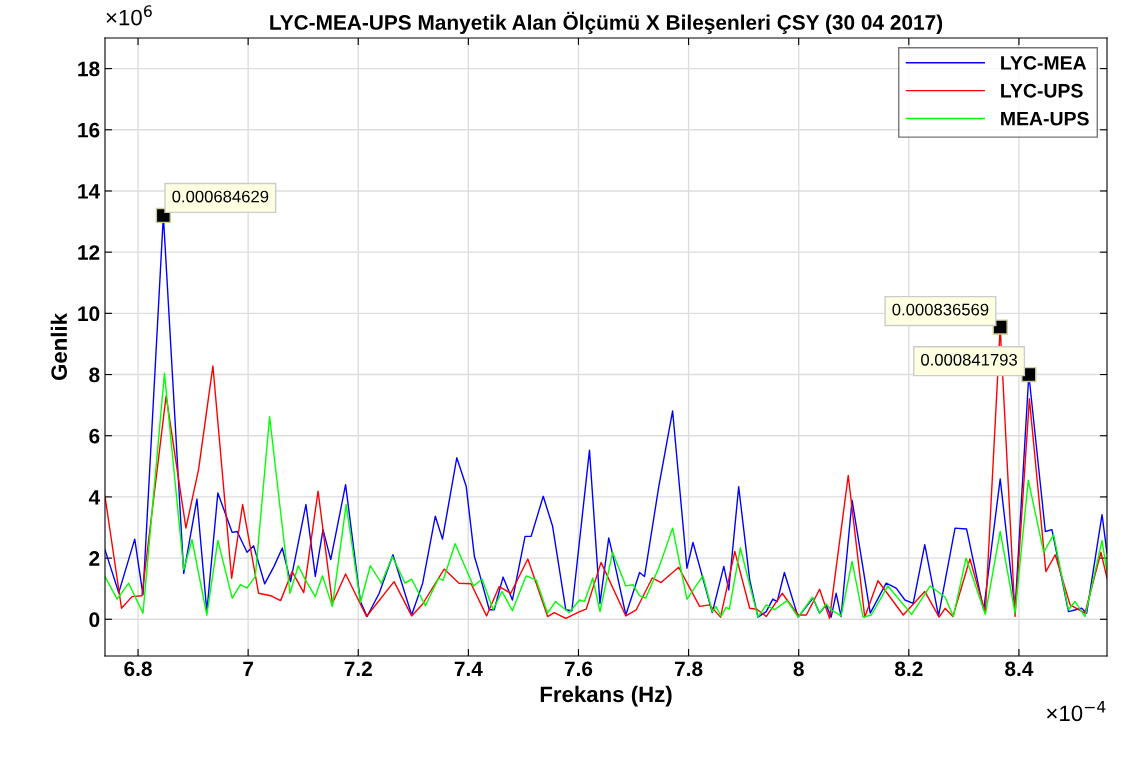  I want to click on legend-label: MEA-UPS, so click(1045, 118).